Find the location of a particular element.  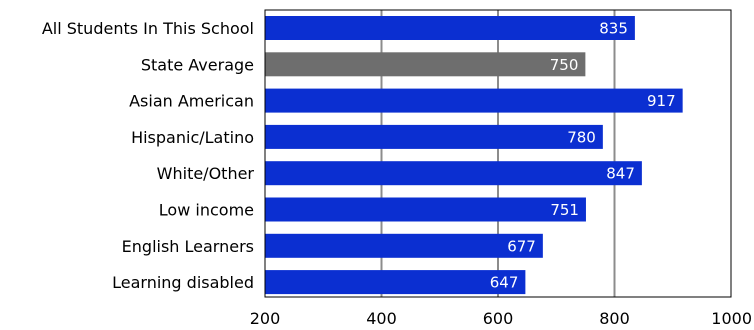

value-label: 647 is located at coordinates (504, 283).